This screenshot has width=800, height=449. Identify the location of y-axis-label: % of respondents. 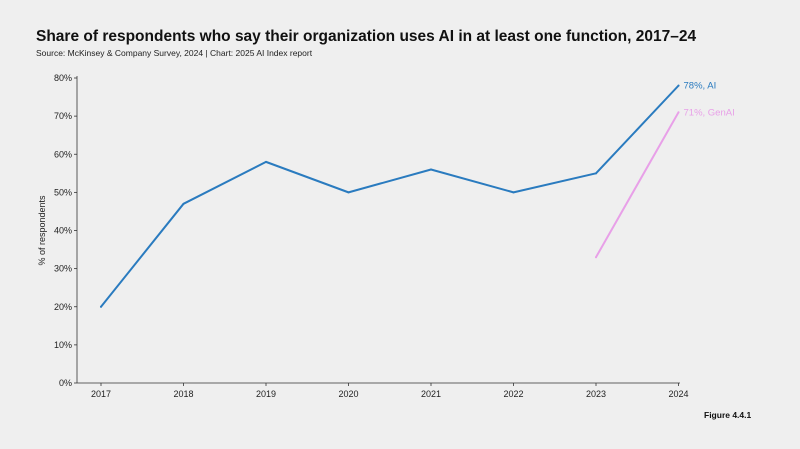
(42, 230).